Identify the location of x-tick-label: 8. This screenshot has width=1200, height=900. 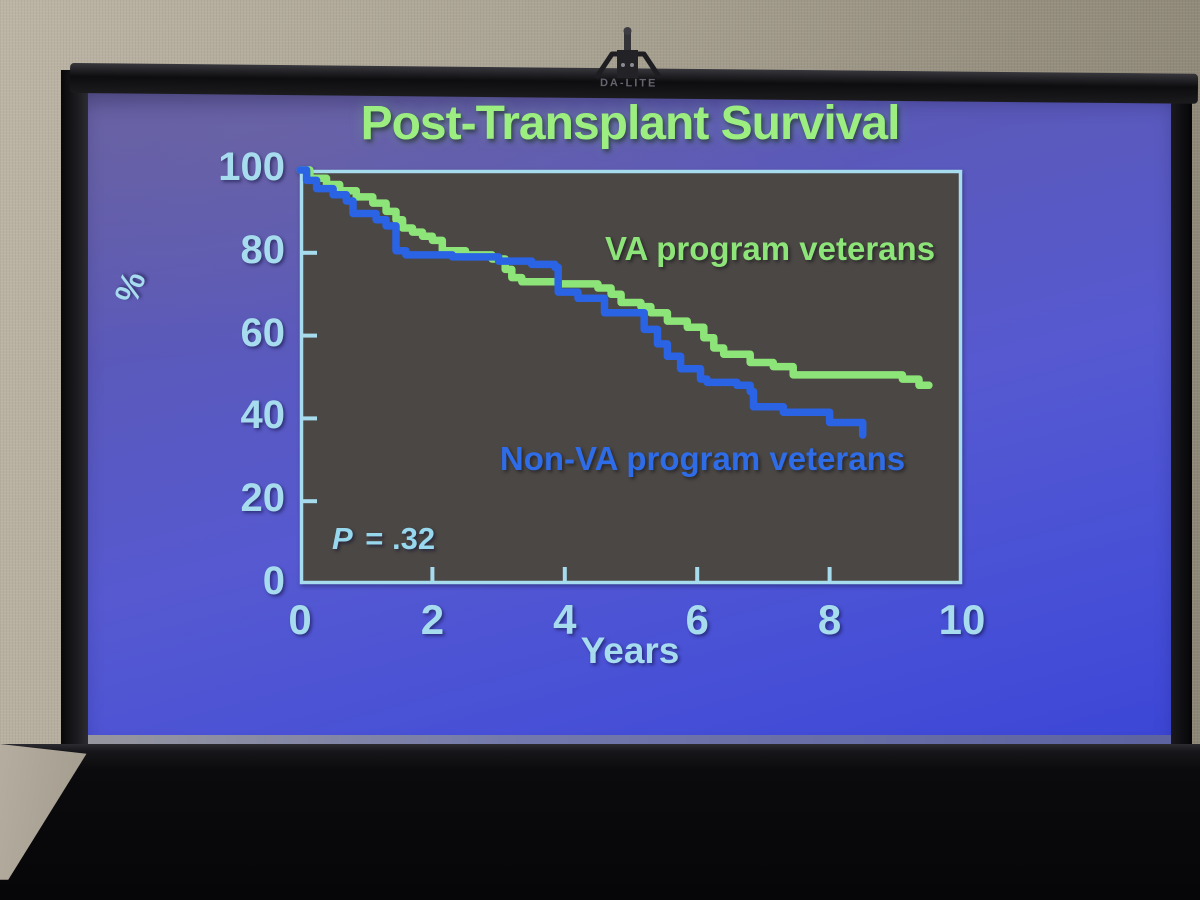
(829, 619).